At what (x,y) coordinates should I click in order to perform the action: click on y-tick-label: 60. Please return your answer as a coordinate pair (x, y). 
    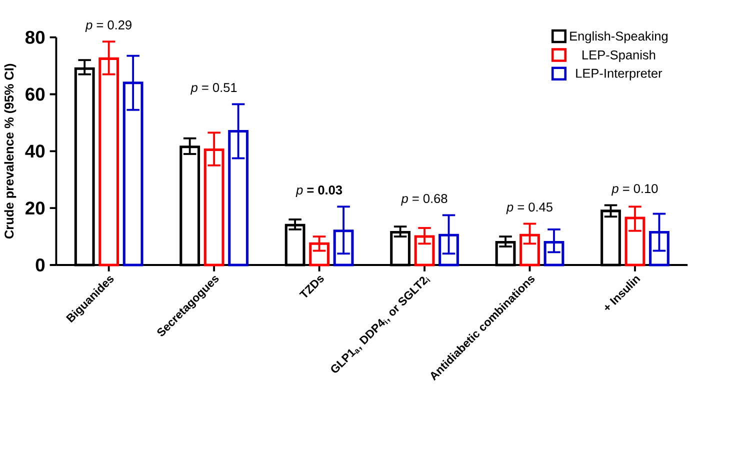
    Looking at the image, I should click on (35, 94).